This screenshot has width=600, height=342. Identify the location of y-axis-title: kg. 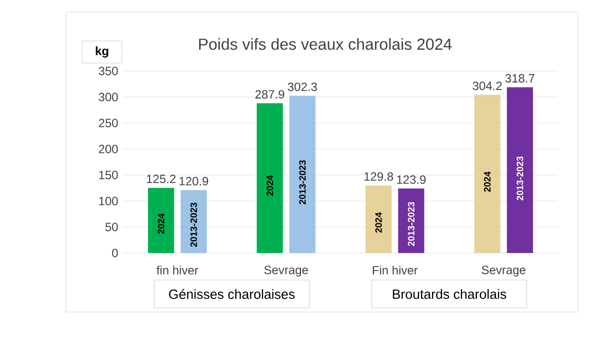
(102, 52).